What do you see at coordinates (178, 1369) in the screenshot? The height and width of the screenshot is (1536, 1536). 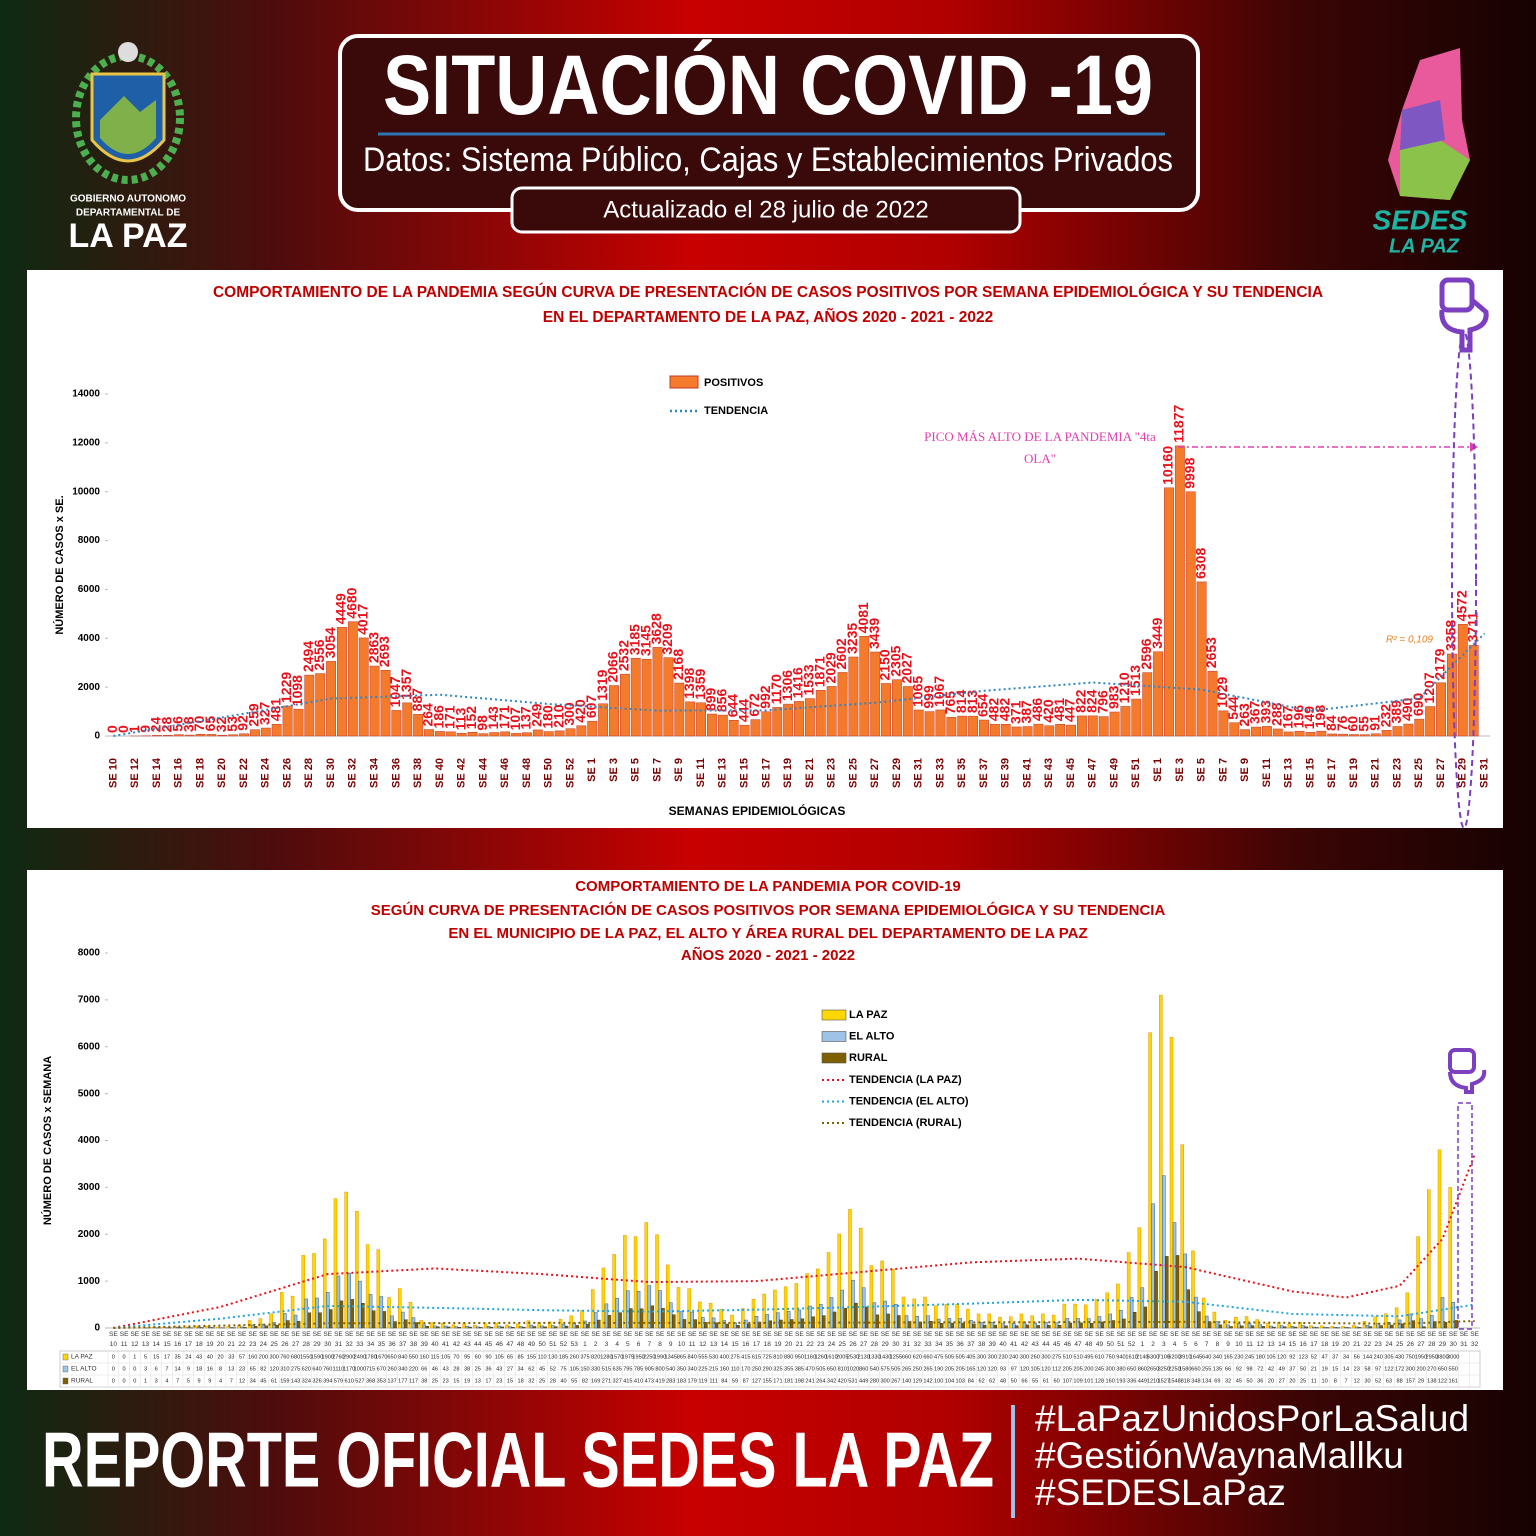 I see `table-cell: 14` at bounding box center [178, 1369].